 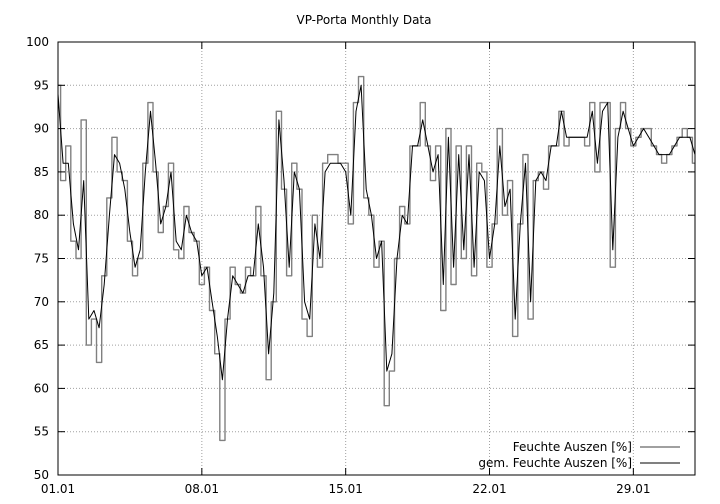 What do you see at coordinates (41, 85) in the screenshot?
I see `y-tick-label: 95` at bounding box center [41, 85].